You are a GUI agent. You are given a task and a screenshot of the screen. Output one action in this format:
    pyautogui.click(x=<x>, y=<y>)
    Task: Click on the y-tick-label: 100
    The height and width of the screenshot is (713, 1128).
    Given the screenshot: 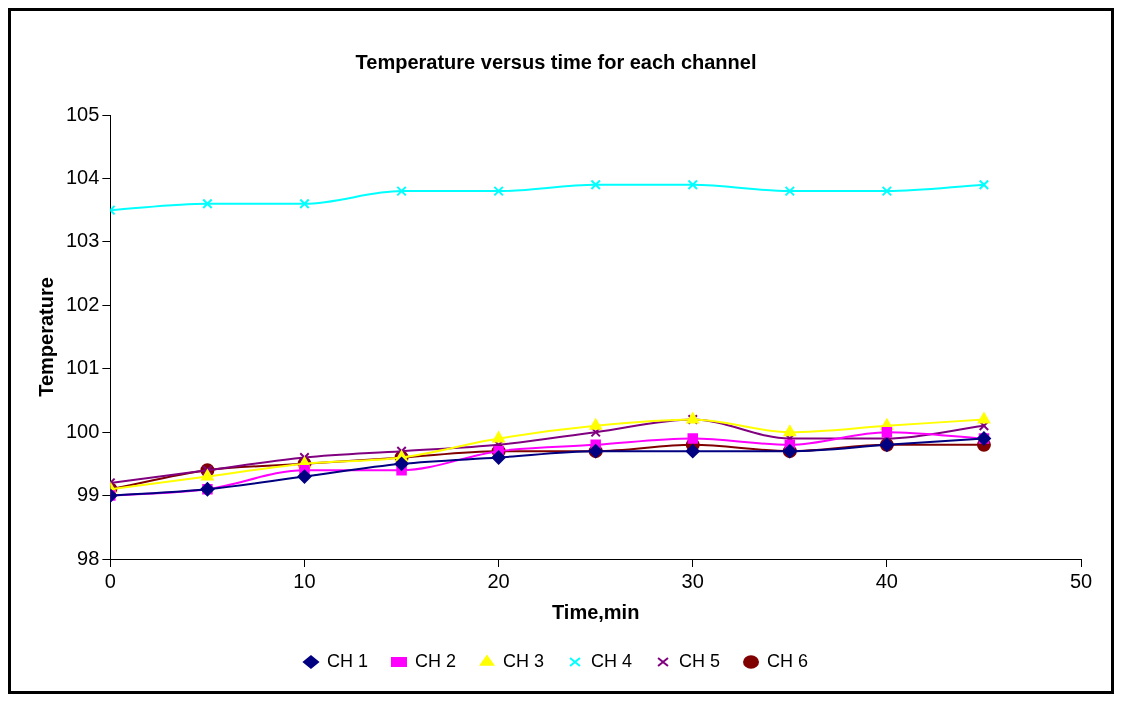 What is the action you would take?
    pyautogui.click(x=82, y=430)
    